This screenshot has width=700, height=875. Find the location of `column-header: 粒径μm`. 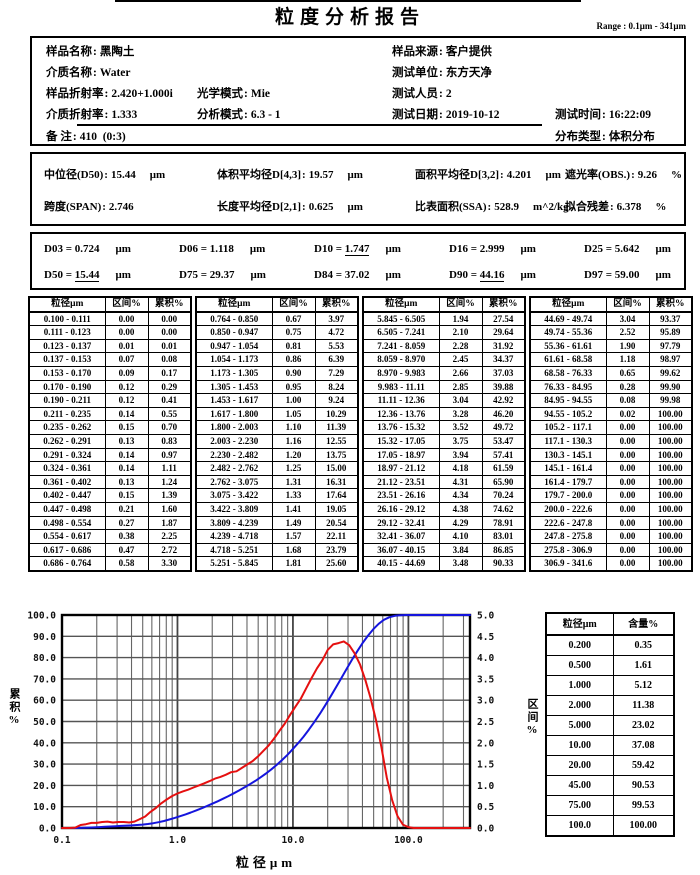

column-header: 粒径μm is located at coordinates (568, 304).